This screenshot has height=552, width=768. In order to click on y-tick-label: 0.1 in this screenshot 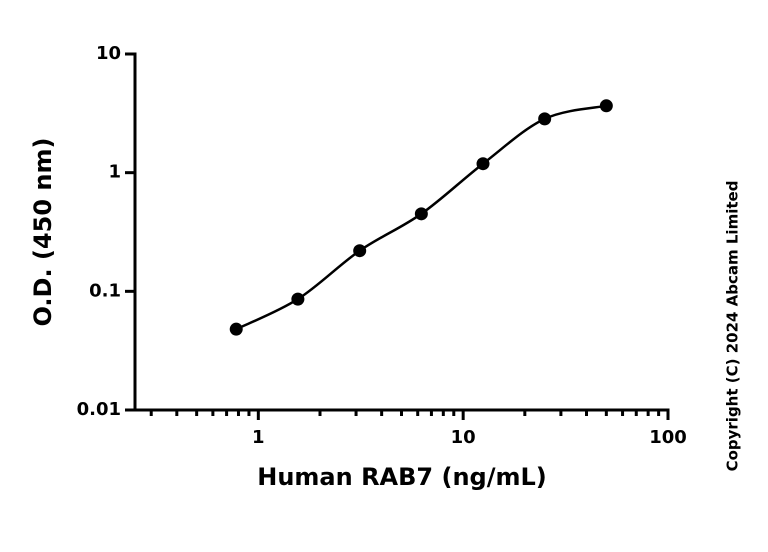, I will do `click(105, 290)`.